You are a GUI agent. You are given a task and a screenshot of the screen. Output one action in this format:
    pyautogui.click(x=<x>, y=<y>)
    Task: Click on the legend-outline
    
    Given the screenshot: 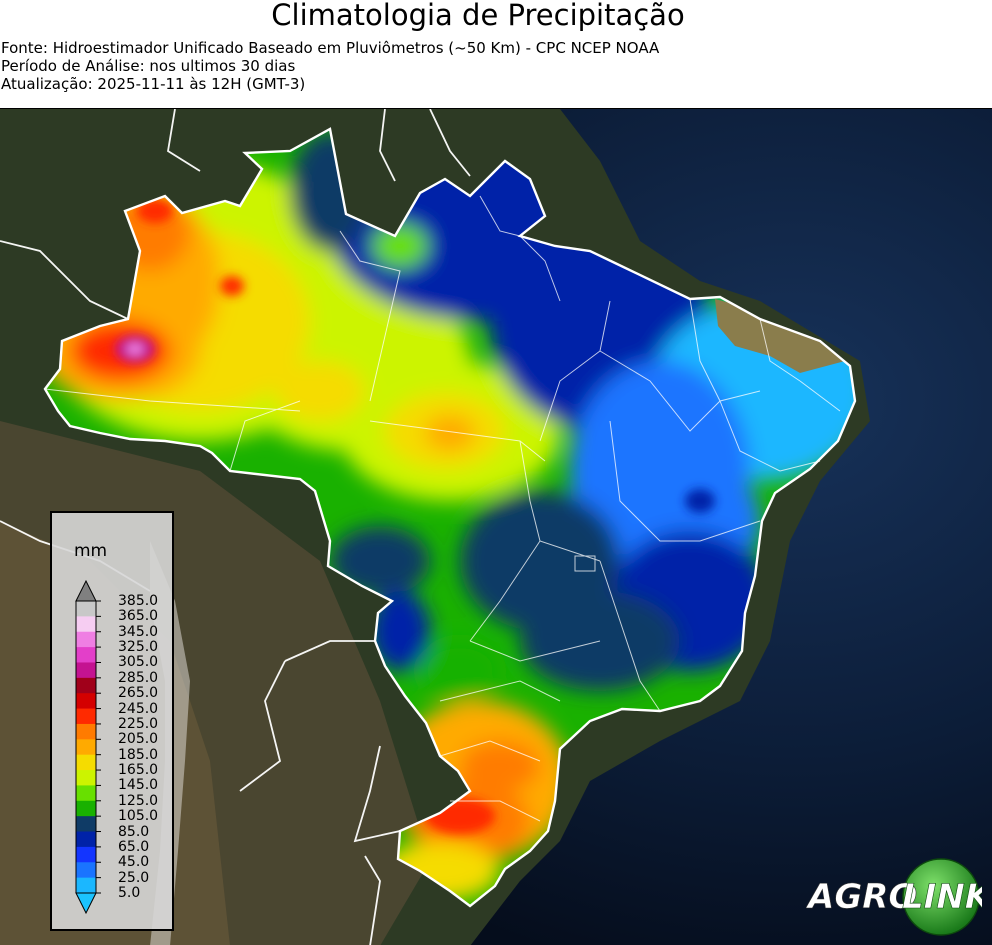 What is the action you would take?
    pyautogui.click(x=86, y=747)
    